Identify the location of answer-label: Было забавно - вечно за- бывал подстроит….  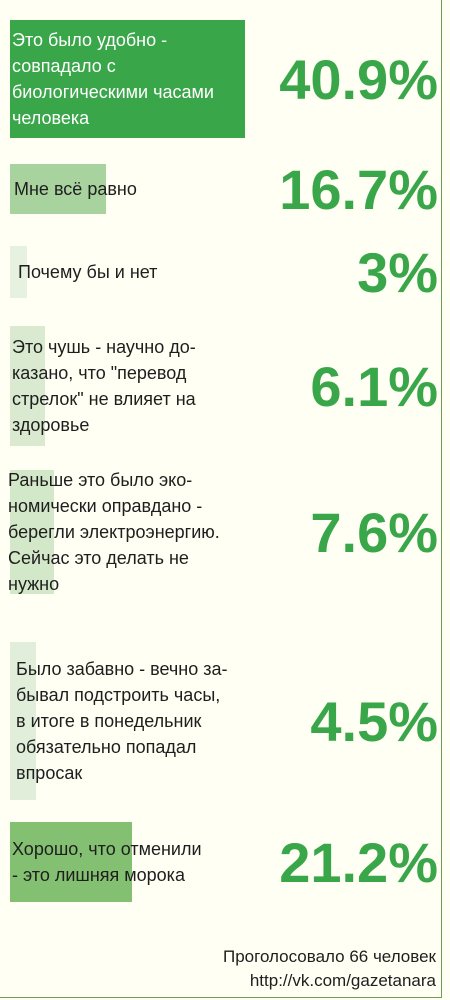
(122, 721).